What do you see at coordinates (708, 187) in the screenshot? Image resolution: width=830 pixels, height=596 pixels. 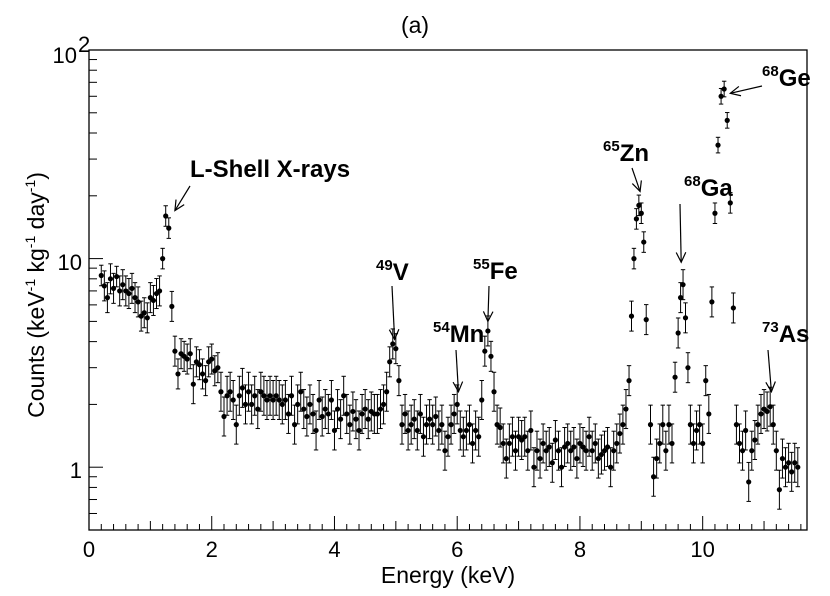 I see `annotation-label: 68Ga` at bounding box center [708, 187].